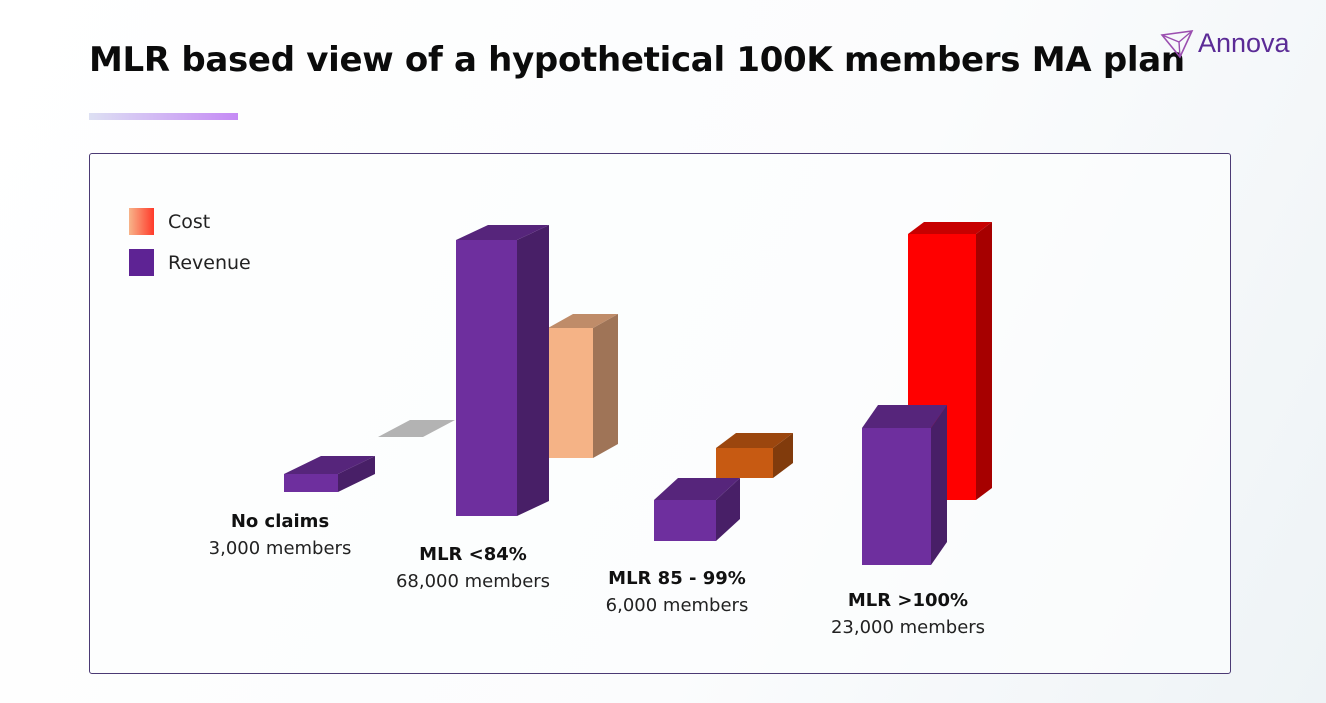  Describe the element at coordinates (280, 535) in the screenshot. I see `category-label: No claims 3,000 members` at that location.